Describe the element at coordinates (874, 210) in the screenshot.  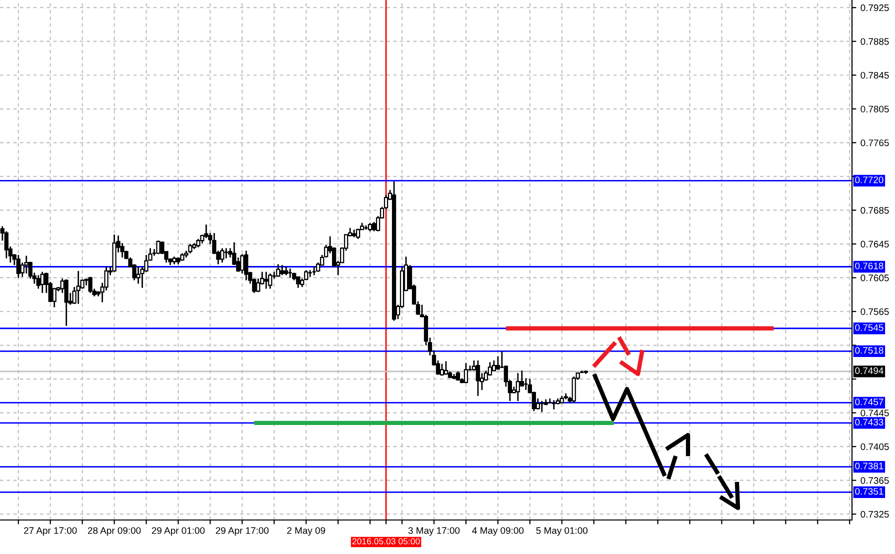
I see `y-tick-label: 0.7685` at that location.